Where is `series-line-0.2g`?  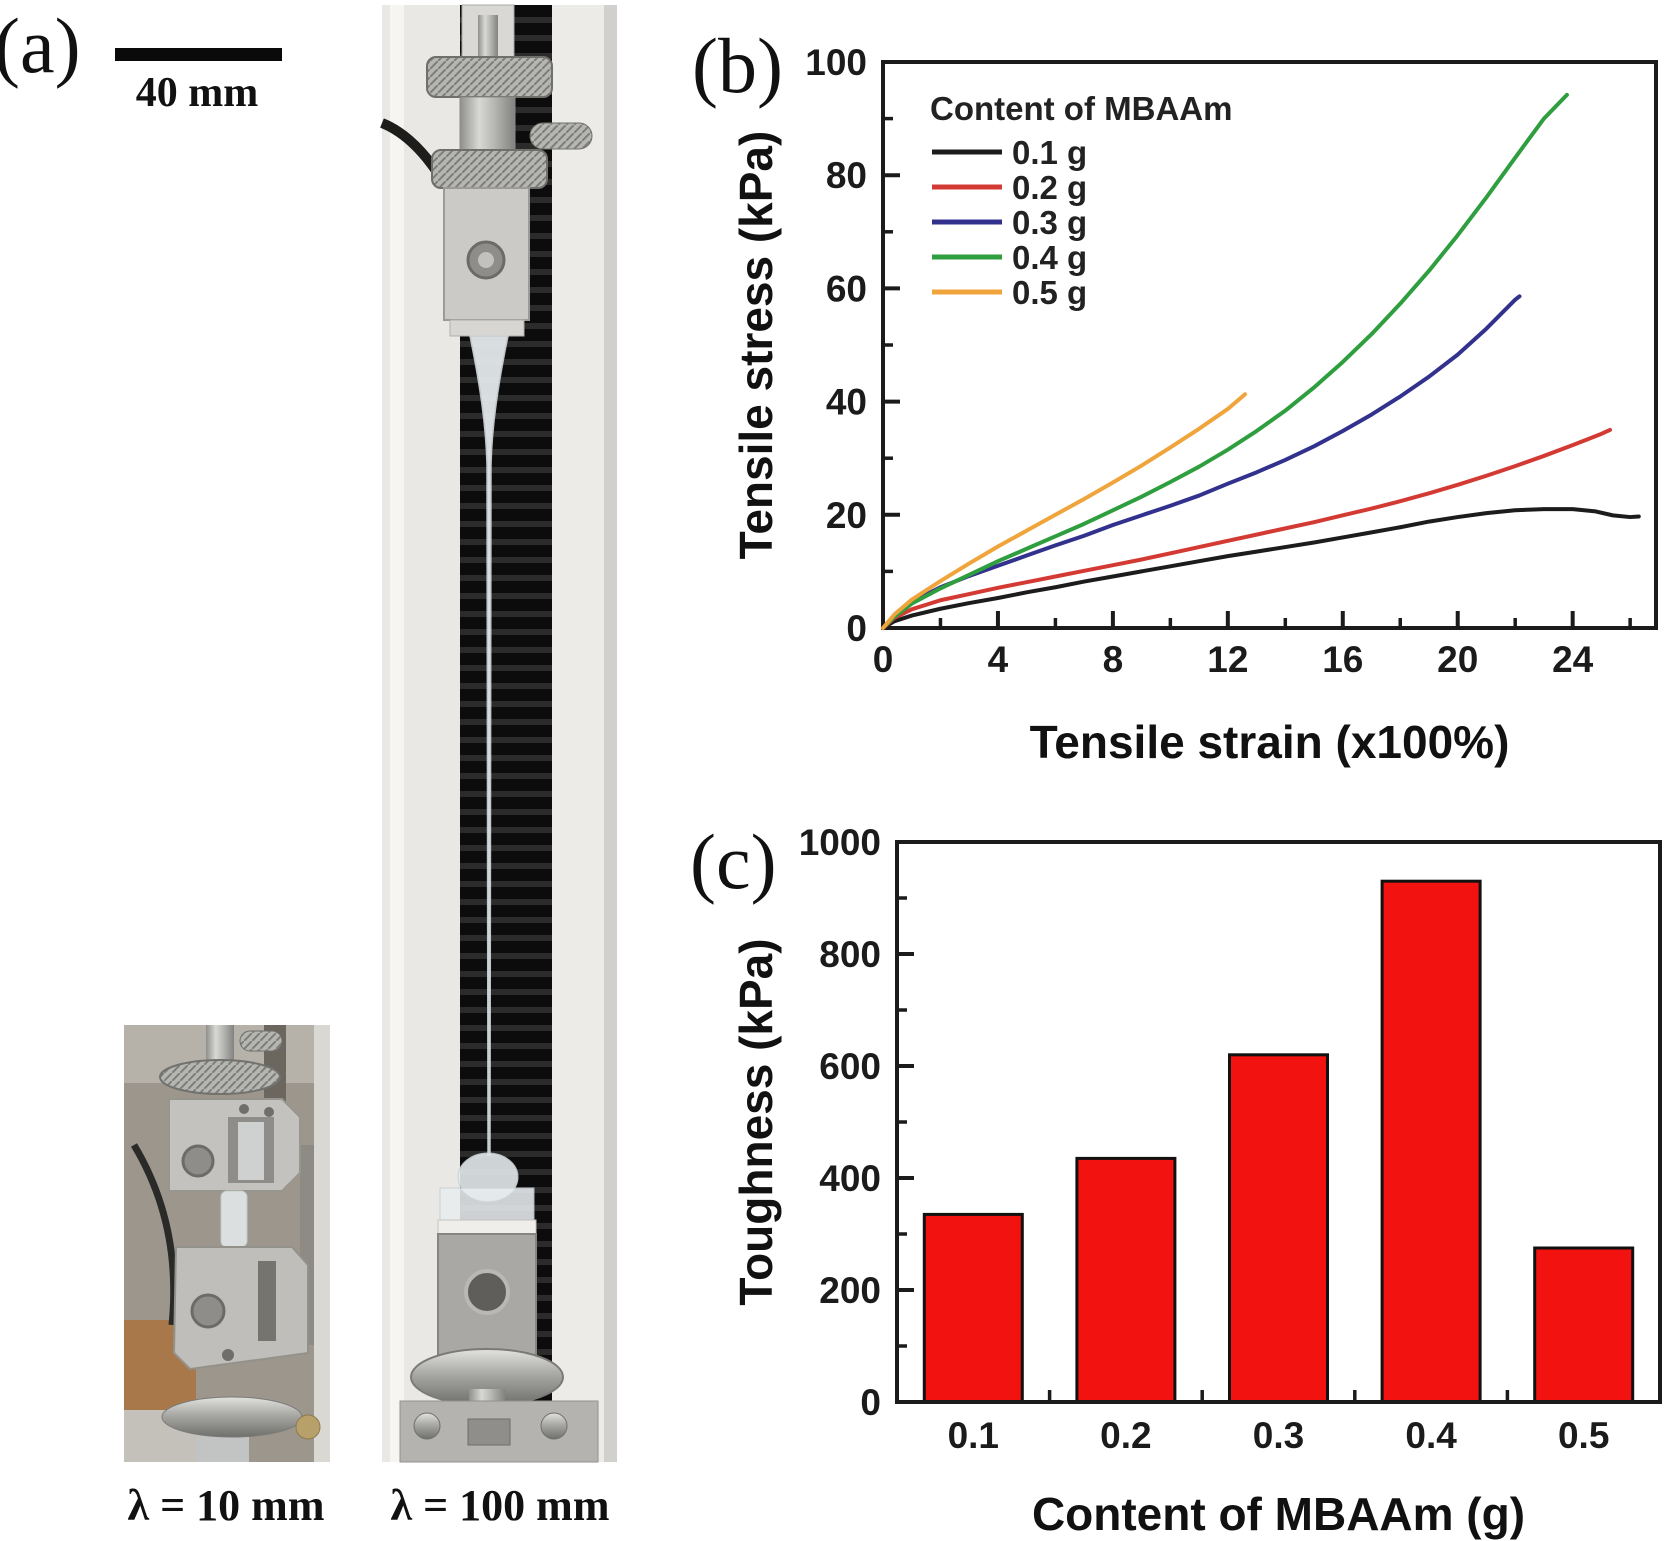
series-line-0.2g is located at coordinates (1247, 528).